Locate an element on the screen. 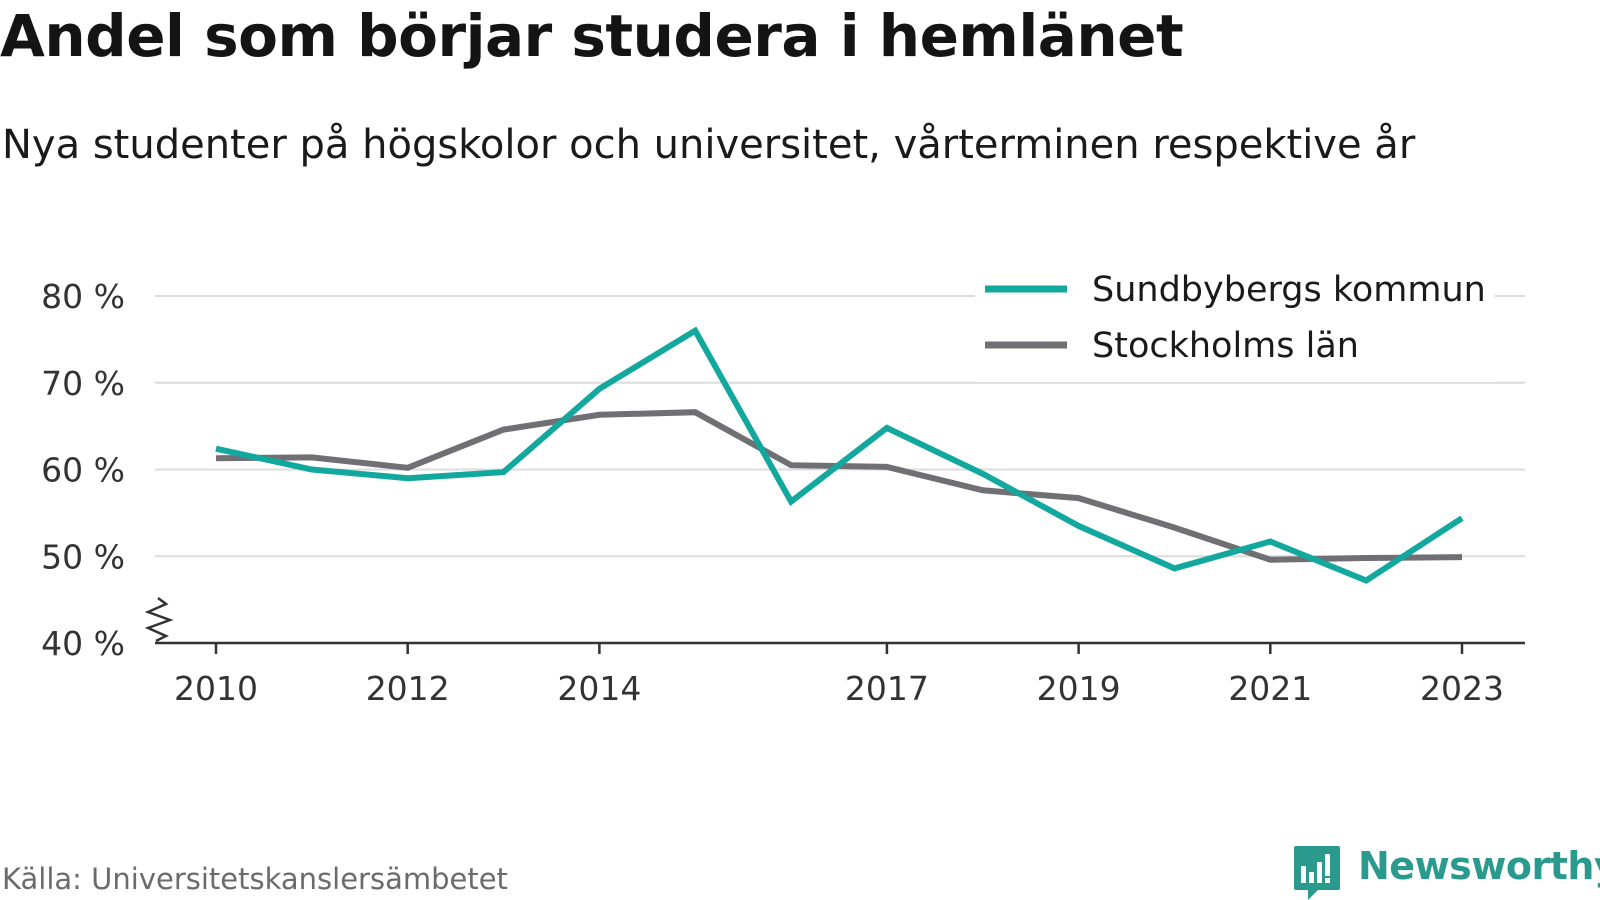 Image resolution: width=1600 pixels, height=900 pixels. x-tick-label: 2017 is located at coordinates (887, 688).